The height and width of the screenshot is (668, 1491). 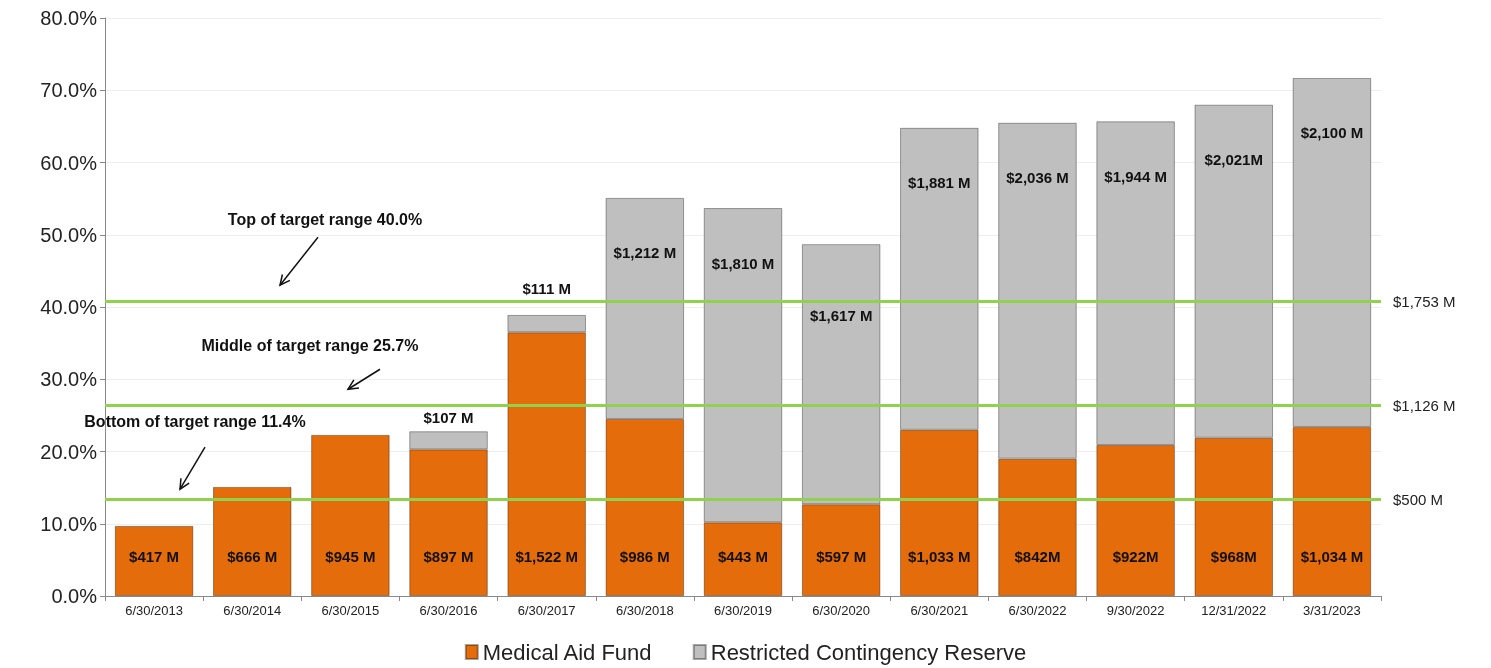 I want to click on annotation: $107 M, so click(x=448, y=417).